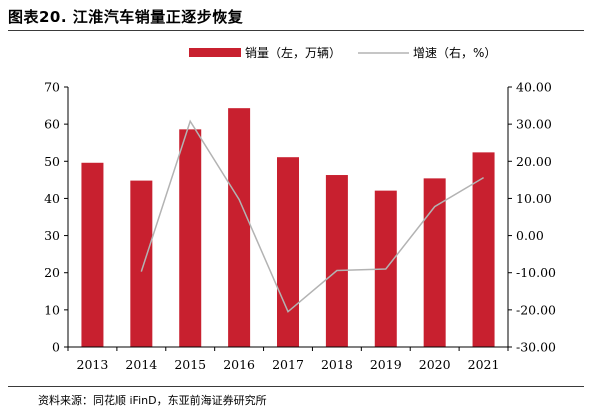 The image size is (590, 420). I want to click on legend-bar-label: 销量（左，万辆）, so click(293, 52).